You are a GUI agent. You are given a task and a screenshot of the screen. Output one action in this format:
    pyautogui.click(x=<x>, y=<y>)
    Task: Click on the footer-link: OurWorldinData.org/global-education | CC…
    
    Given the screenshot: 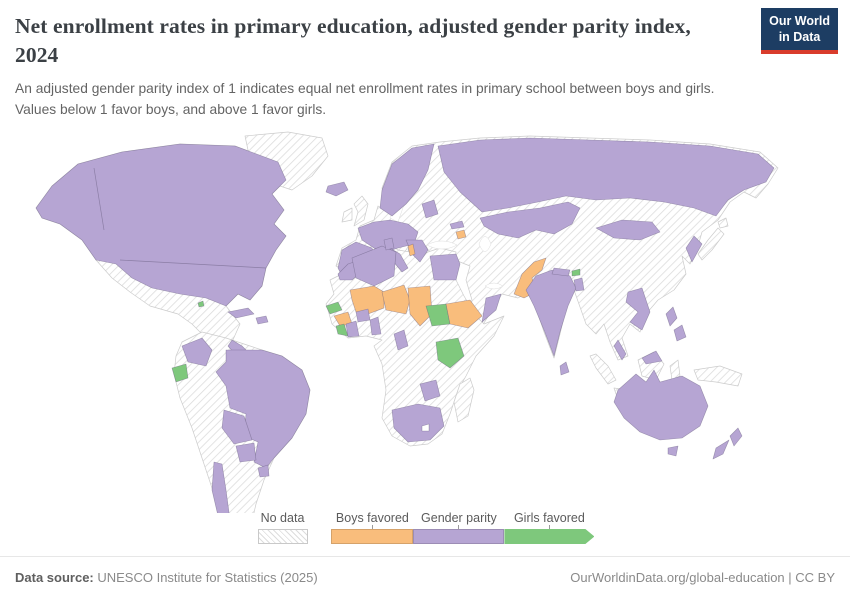 What is the action you would take?
    pyautogui.click(x=702, y=577)
    